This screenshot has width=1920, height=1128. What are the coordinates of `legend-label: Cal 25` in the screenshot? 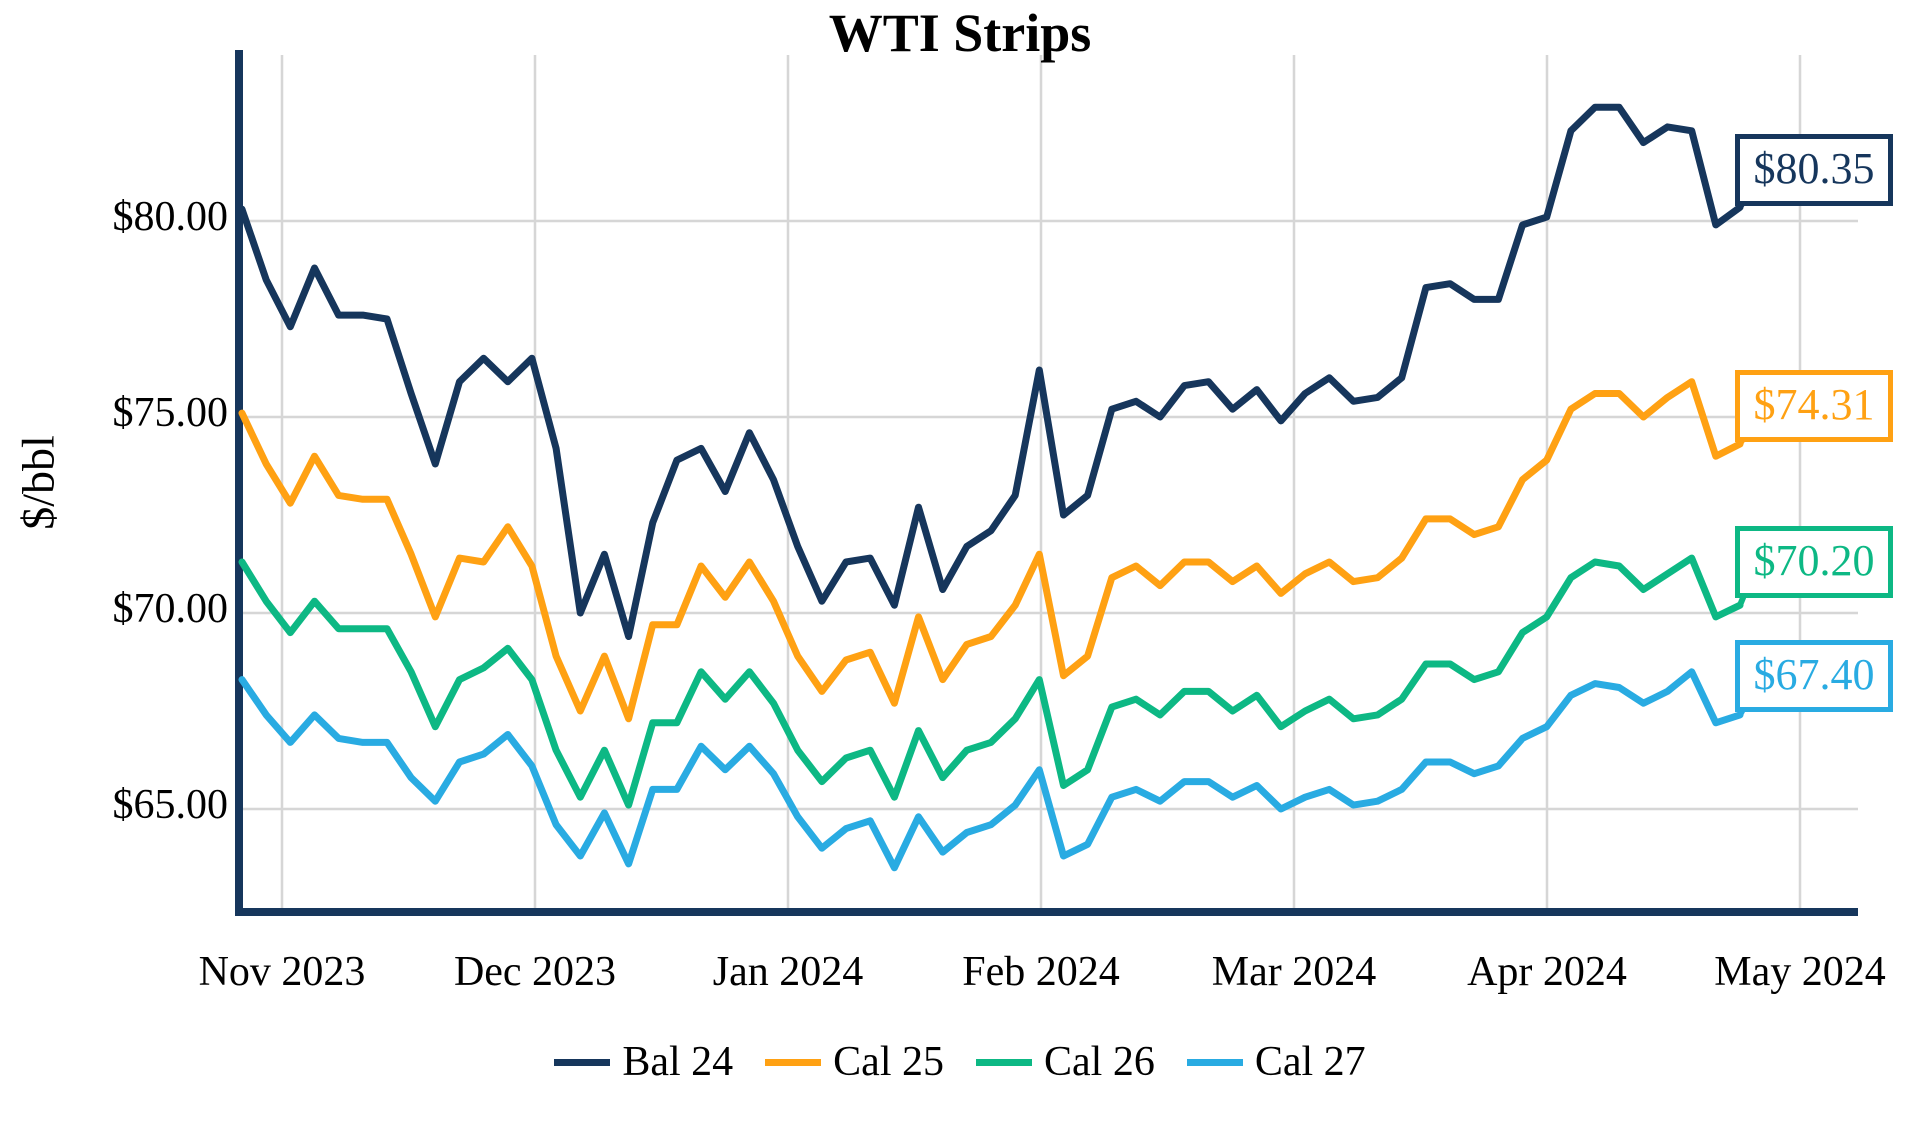 It's located at (888, 1062).